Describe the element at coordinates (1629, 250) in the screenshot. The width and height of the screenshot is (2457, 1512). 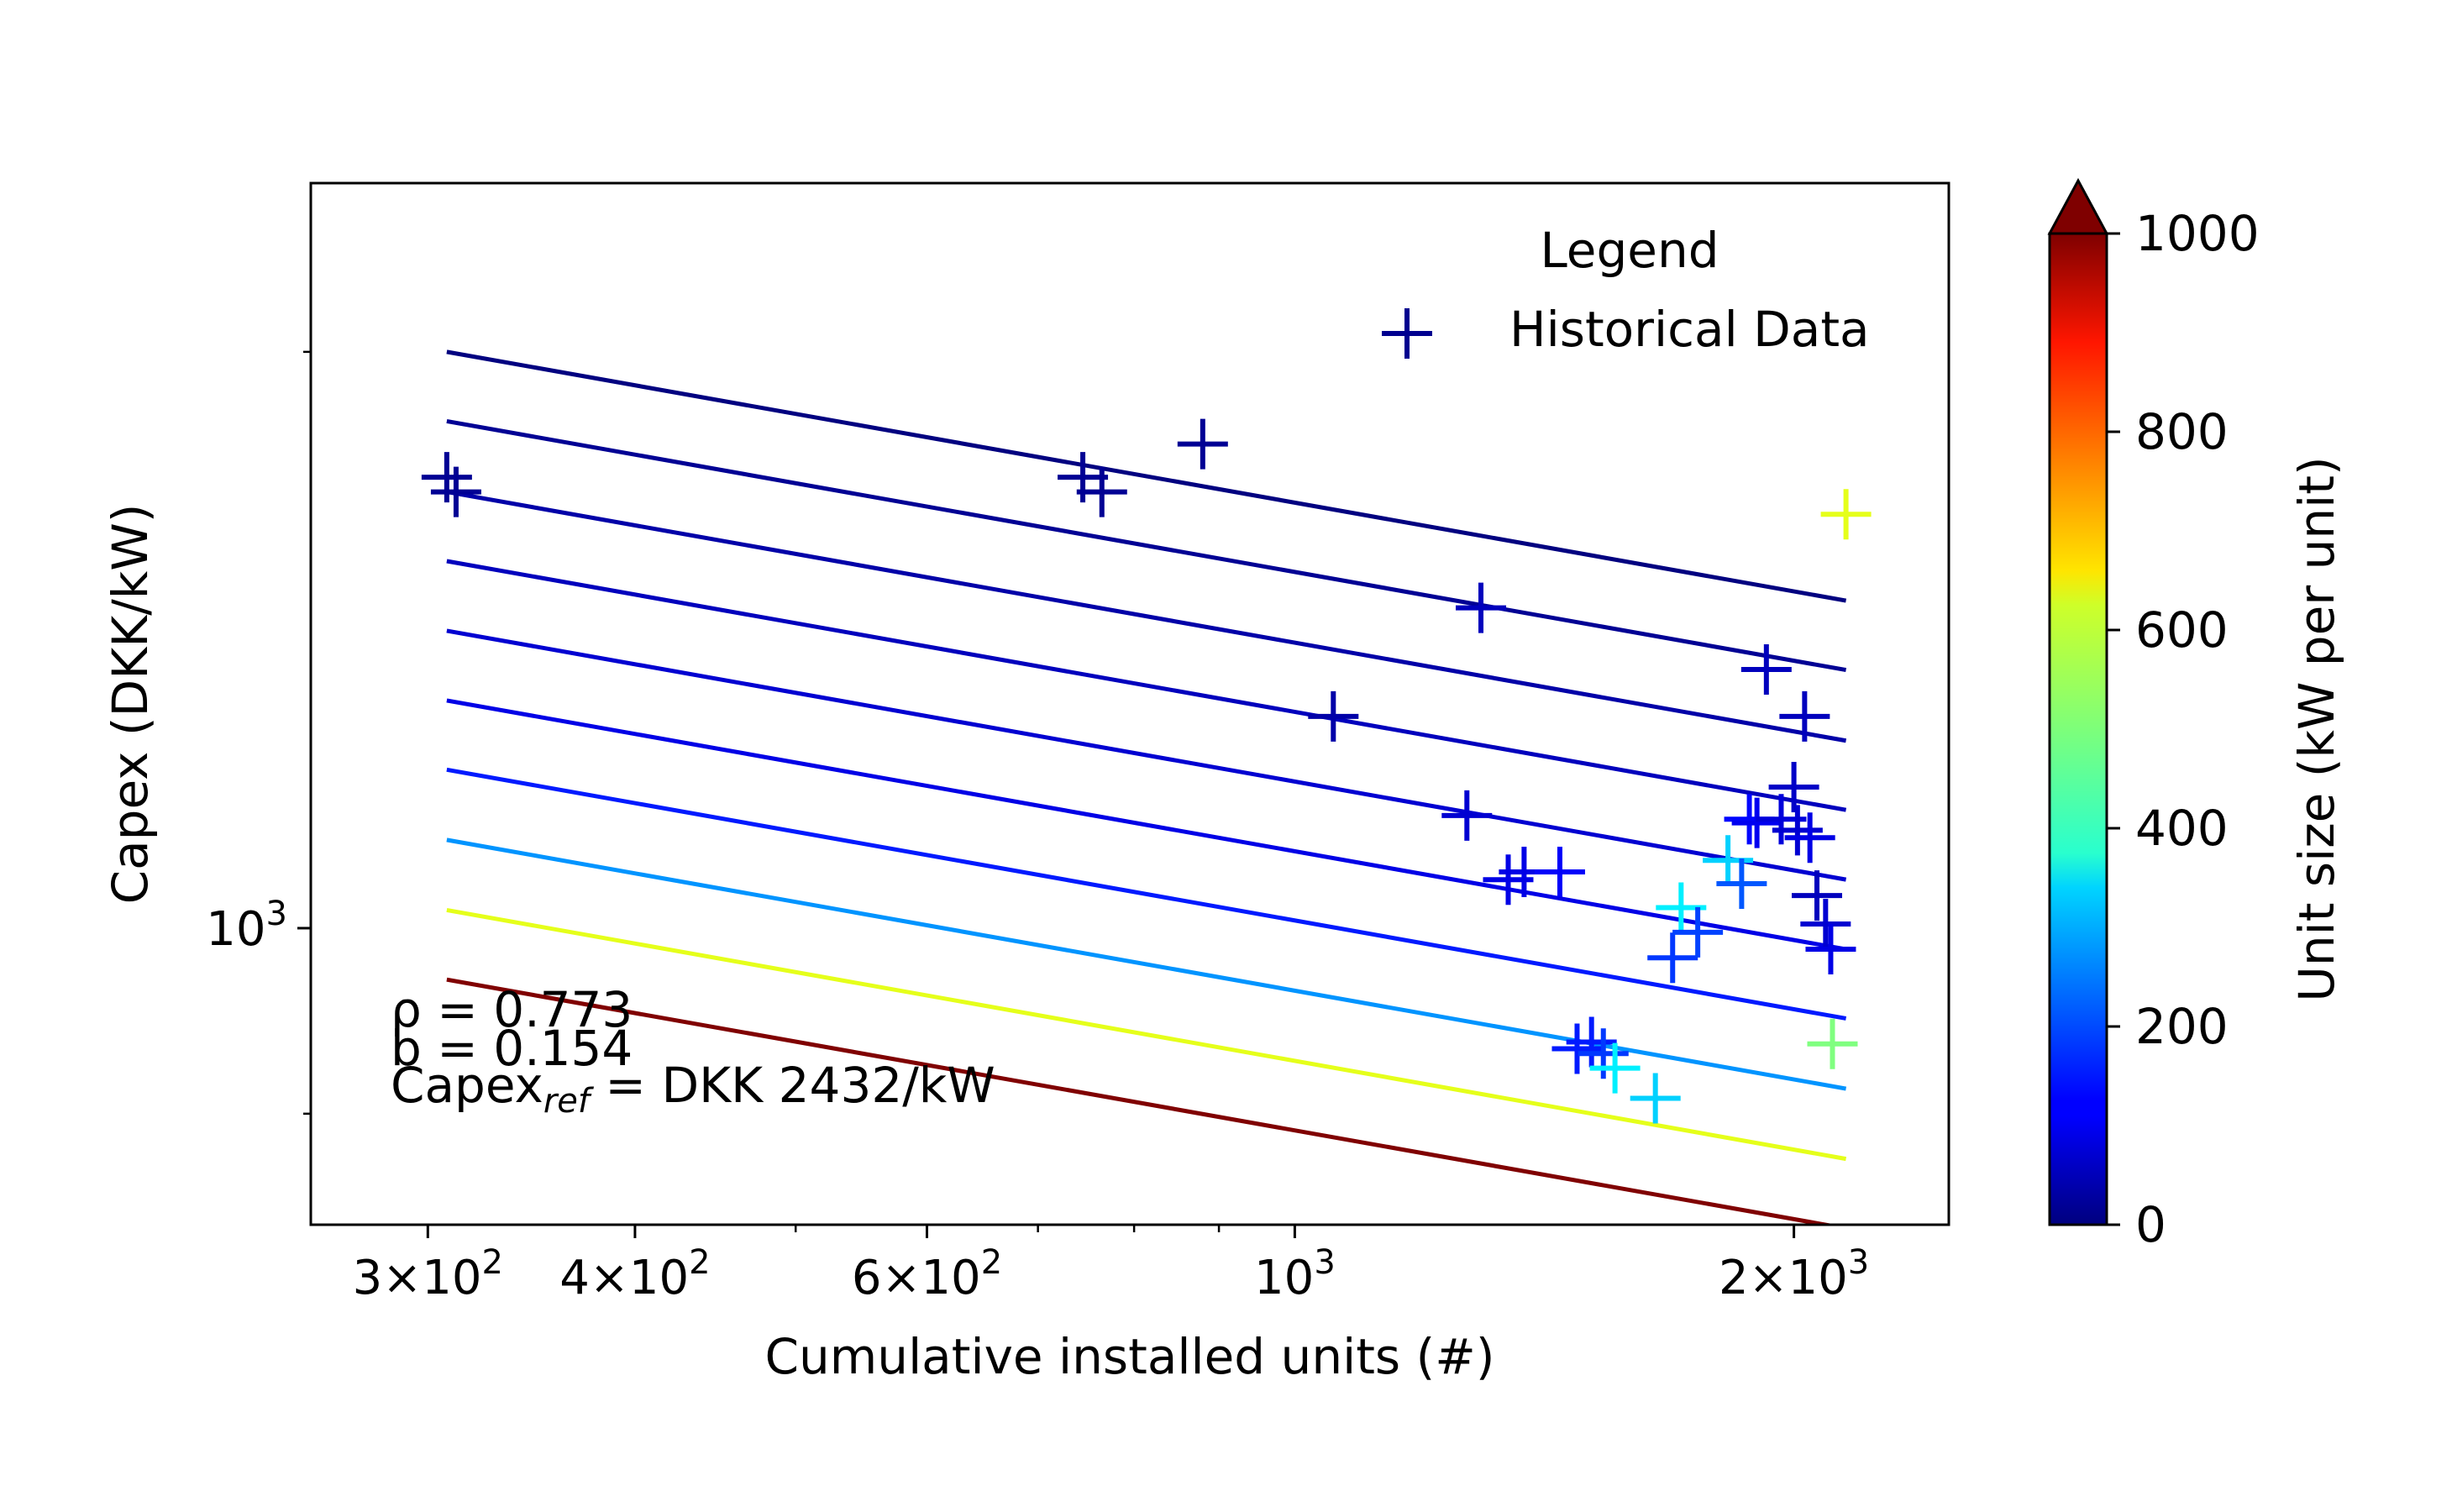
I see `legend-title: Legend` at that location.